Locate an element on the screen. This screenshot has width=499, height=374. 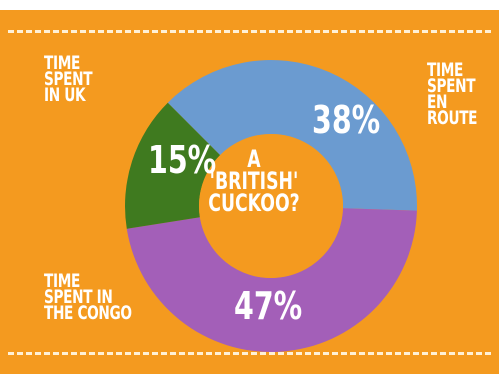
donut-hole is located at coordinates (271, 206).